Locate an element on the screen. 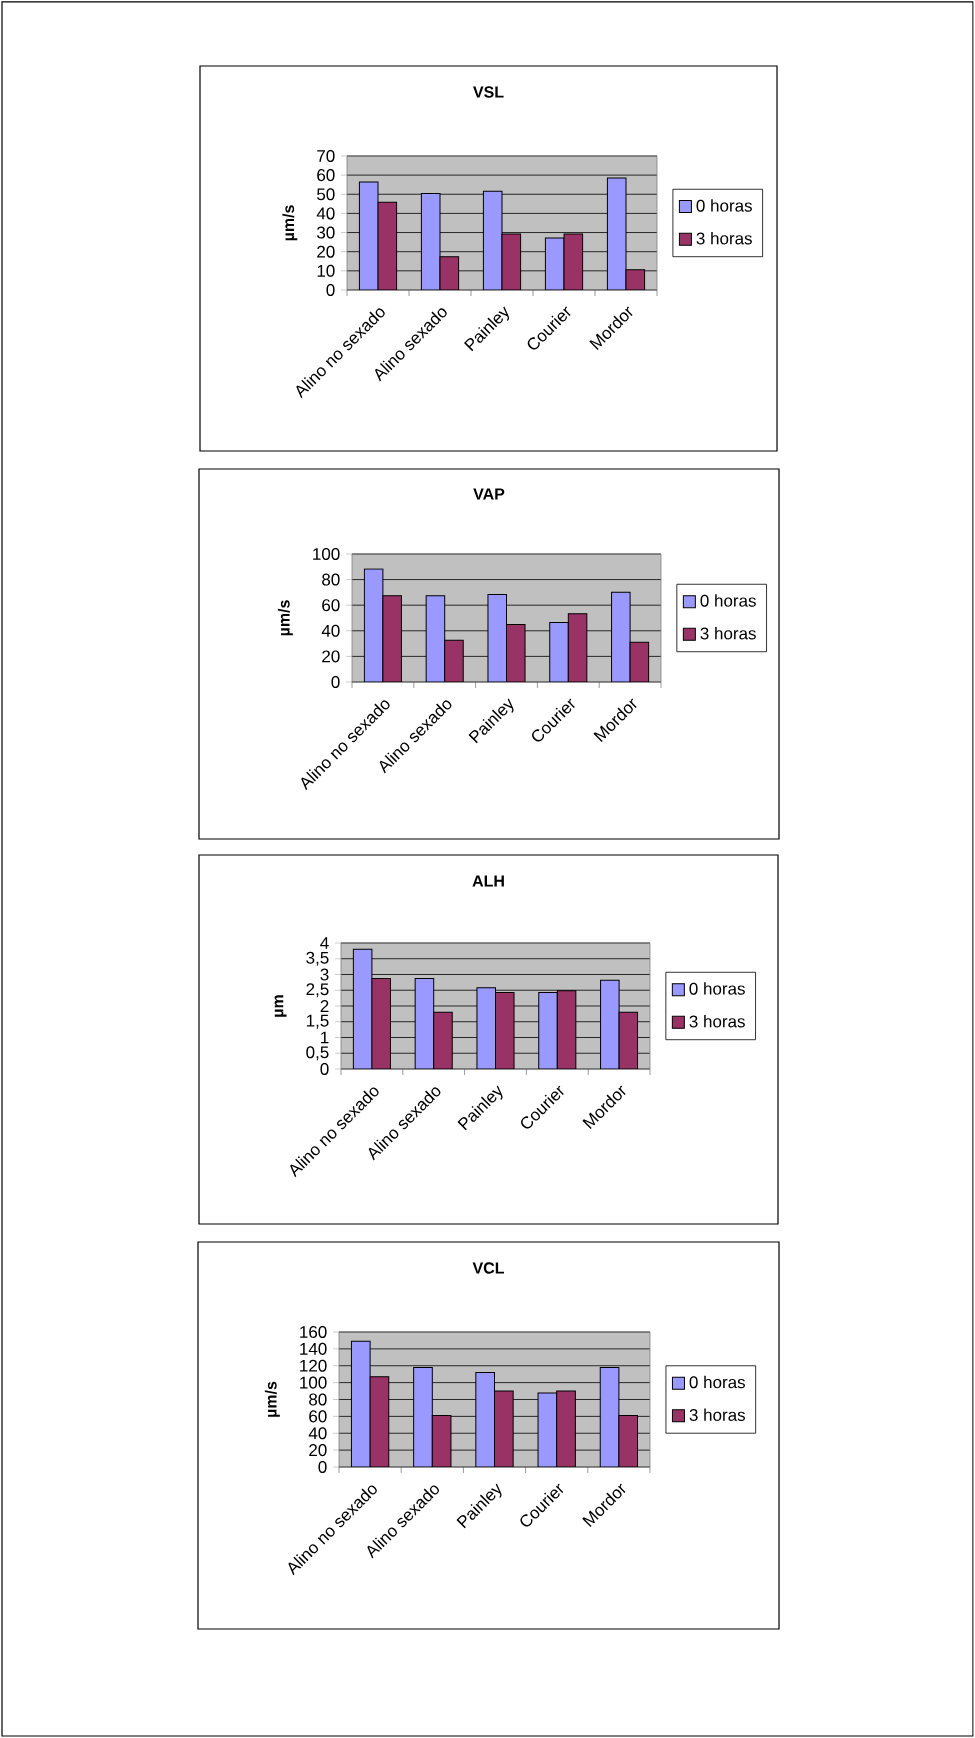 This screenshot has height=1738, width=975. y-tick-label: 140 is located at coordinates (313, 1348).